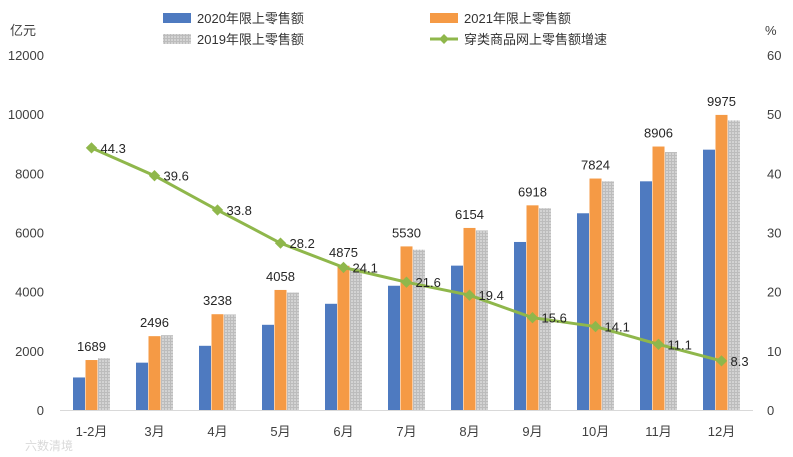 This screenshot has height=457, width=793. Describe the element at coordinates (774, 351) in the screenshot. I see `right-tick-label-1: 10` at that location.